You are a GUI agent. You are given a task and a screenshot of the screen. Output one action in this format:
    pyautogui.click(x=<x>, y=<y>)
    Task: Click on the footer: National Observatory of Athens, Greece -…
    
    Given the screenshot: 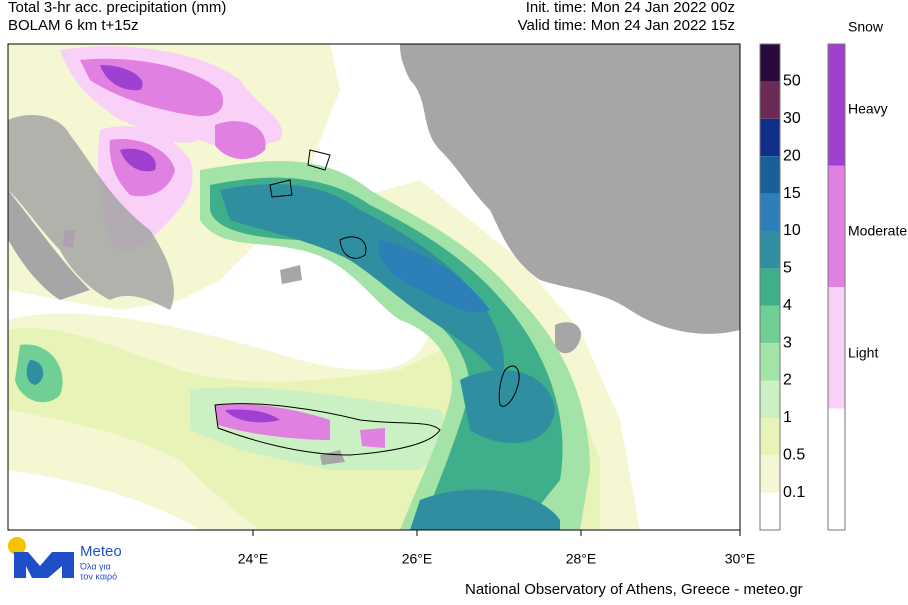 What is the action you would take?
    pyautogui.click(x=634, y=589)
    